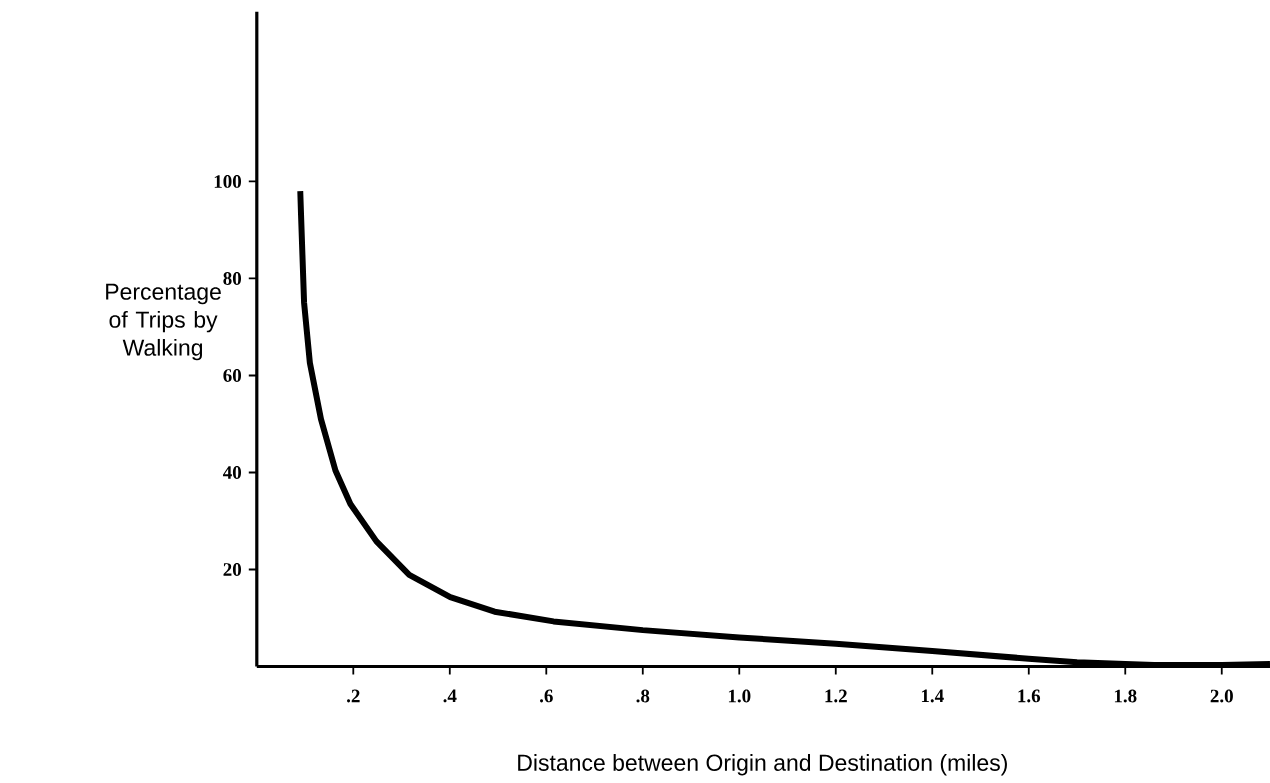 The image size is (1270, 783). Describe the element at coordinates (932, 696) in the screenshot. I see `x-tick-label: 1.4` at that location.